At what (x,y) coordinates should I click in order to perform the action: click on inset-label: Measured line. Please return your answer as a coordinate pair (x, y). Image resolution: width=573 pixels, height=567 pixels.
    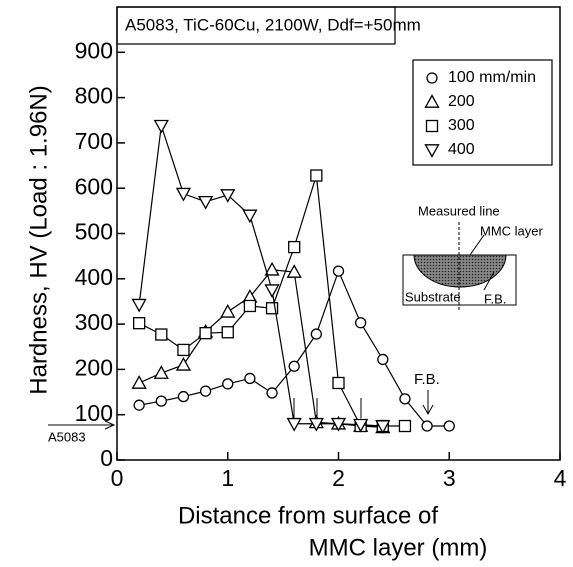
    Looking at the image, I should click on (459, 210).